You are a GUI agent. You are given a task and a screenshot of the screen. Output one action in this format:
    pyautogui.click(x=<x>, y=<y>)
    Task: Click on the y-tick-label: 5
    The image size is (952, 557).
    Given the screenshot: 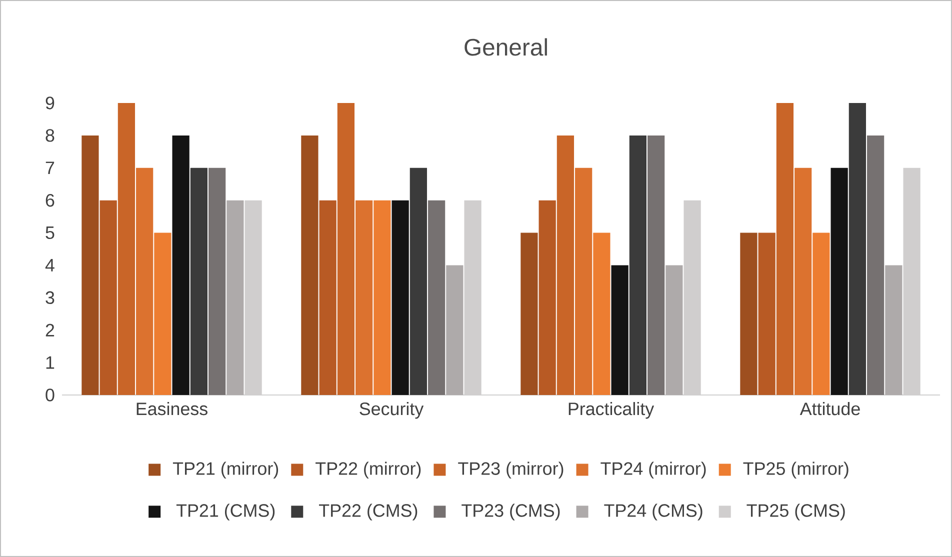 What is the action you would take?
    pyautogui.click(x=50, y=233)
    